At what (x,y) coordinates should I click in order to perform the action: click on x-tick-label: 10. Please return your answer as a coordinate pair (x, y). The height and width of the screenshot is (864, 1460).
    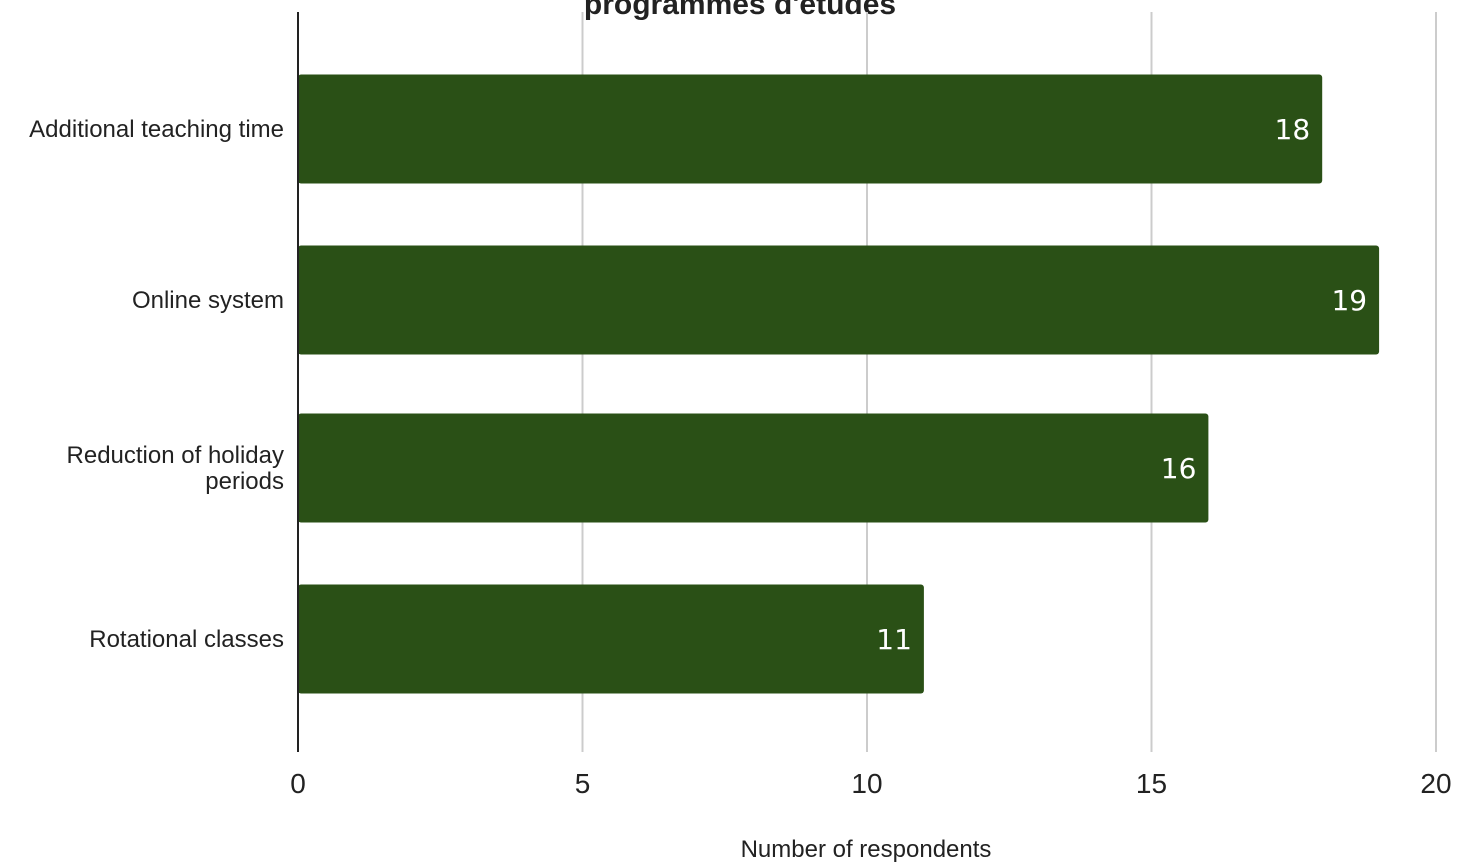
    Looking at the image, I should click on (866, 783).